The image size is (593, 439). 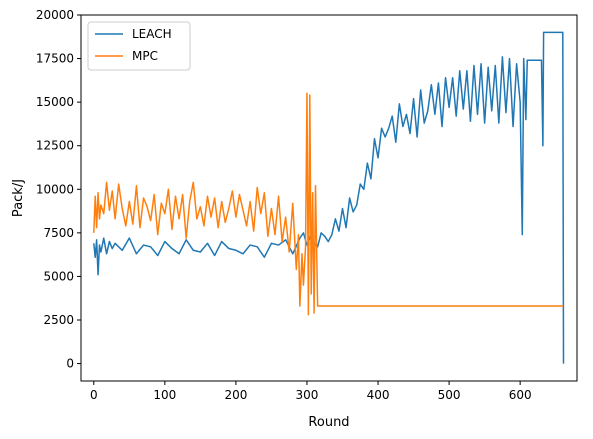 I want to click on x-axis: 0 100 200 300 400 500 600, so click(x=311, y=391).